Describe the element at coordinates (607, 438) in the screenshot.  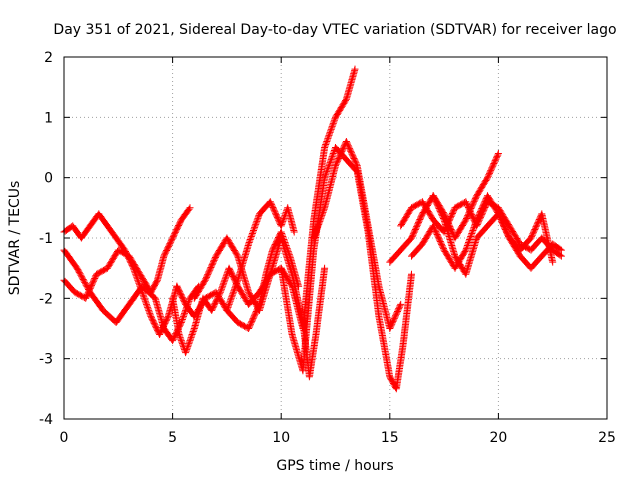
I see `x-tick-label: 25` at that location.